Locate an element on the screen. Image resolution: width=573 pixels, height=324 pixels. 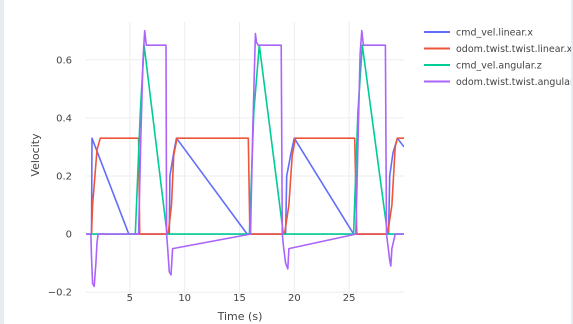
x-tick-label: 10 is located at coordinates (184, 298).